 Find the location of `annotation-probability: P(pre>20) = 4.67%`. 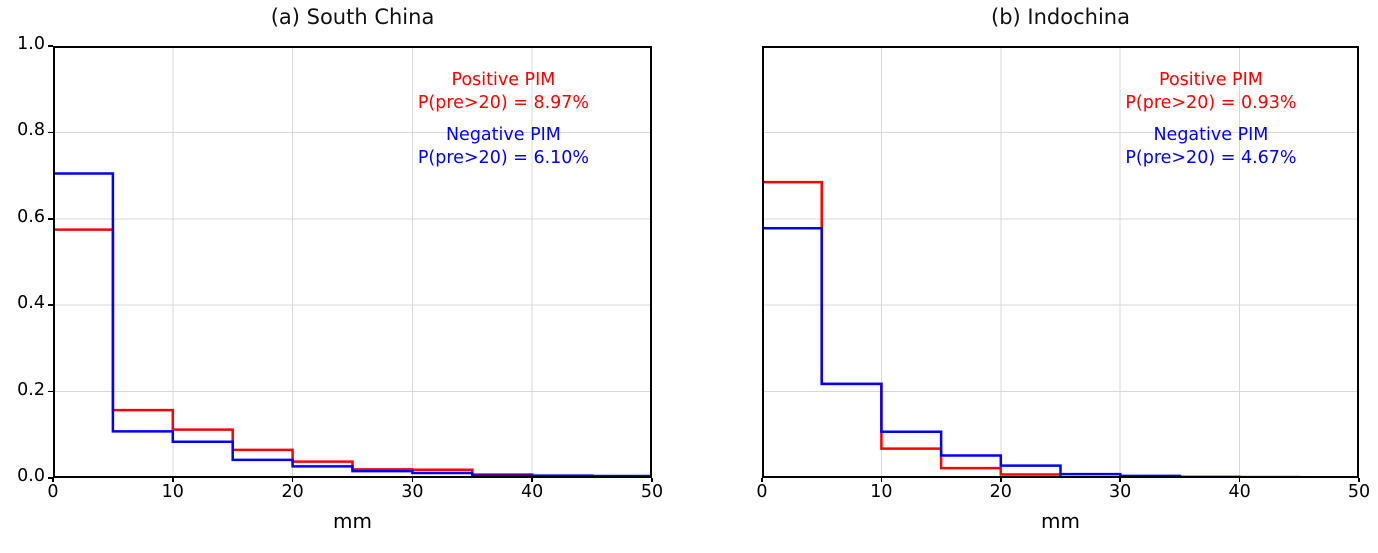

annotation-probability: P(pre>20) = 4.67% is located at coordinates (1211, 158).